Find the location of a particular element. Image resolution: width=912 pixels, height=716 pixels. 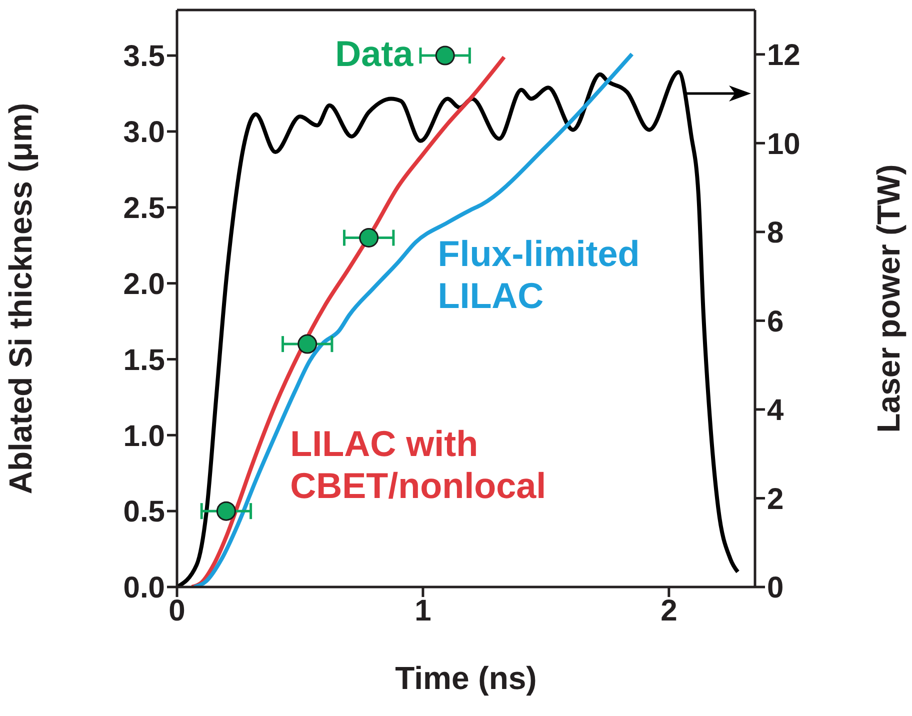

x-tick-label: 2 is located at coordinates (669, 611).